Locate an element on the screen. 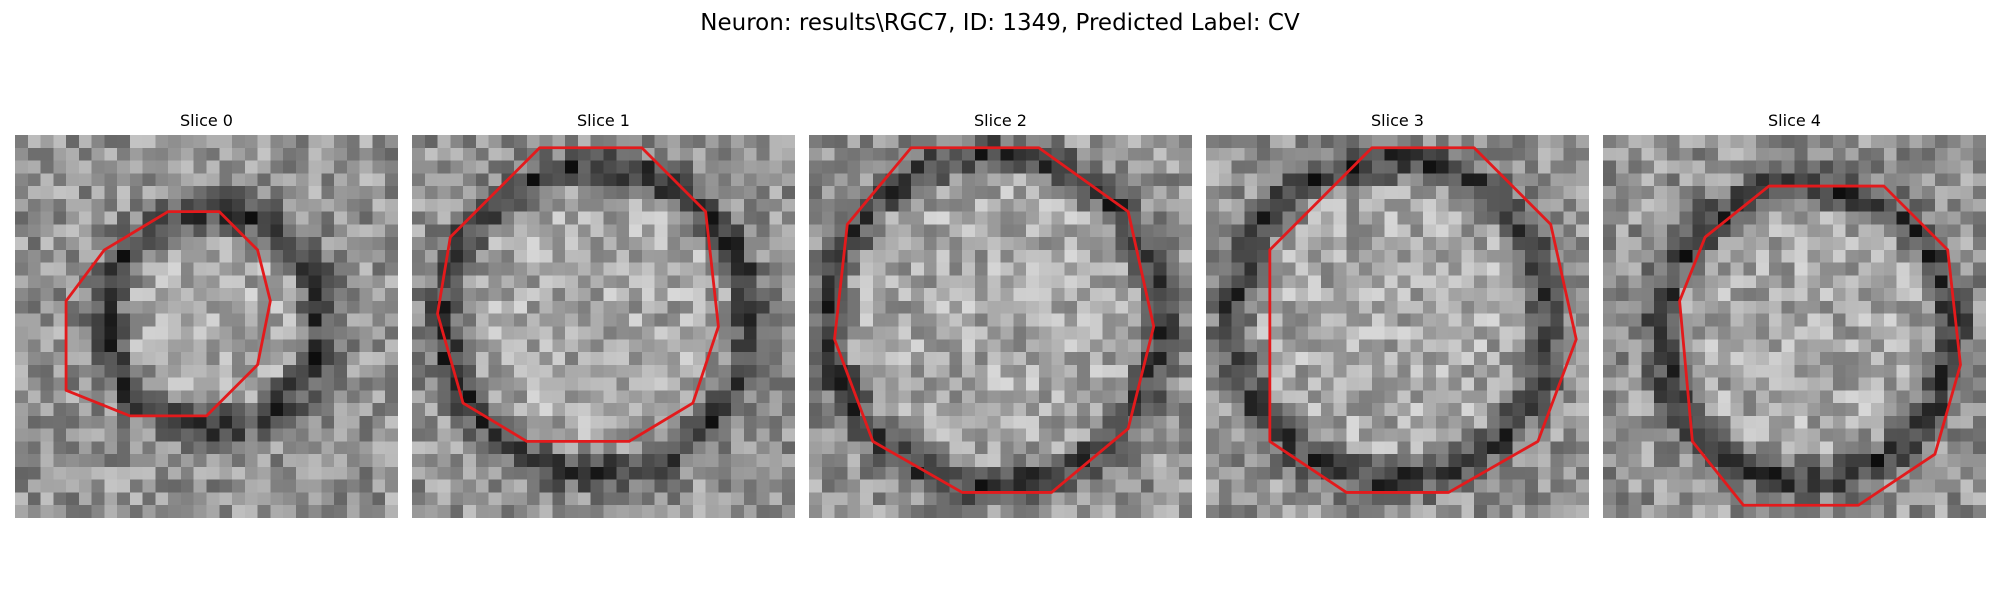 The image size is (2000, 600). slice-panel-4: Slice 4 is located at coordinates (1794, 313).